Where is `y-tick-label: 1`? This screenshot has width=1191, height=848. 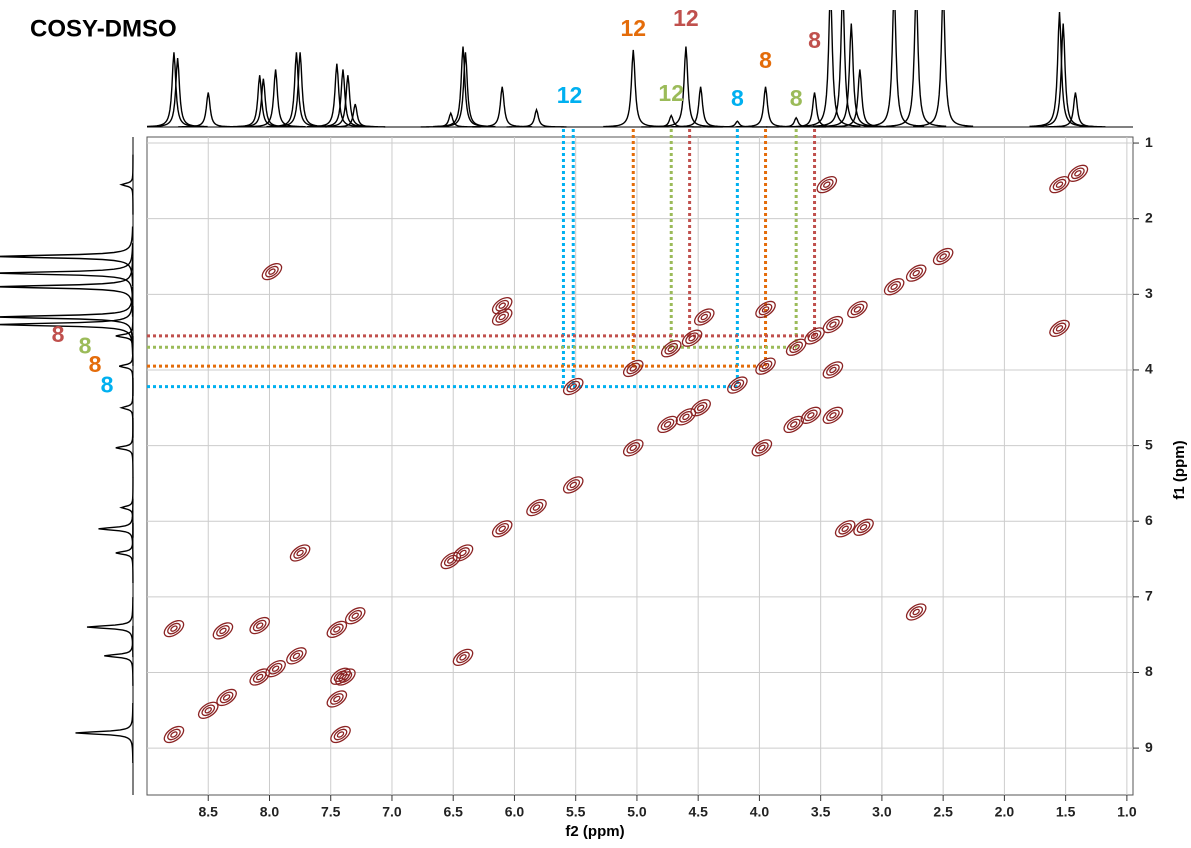 y-tick-label: 1 is located at coordinates (1149, 142).